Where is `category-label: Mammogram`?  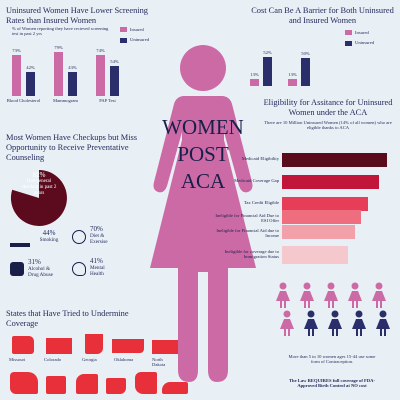 category-label: Mammogram is located at coordinates (65, 100).